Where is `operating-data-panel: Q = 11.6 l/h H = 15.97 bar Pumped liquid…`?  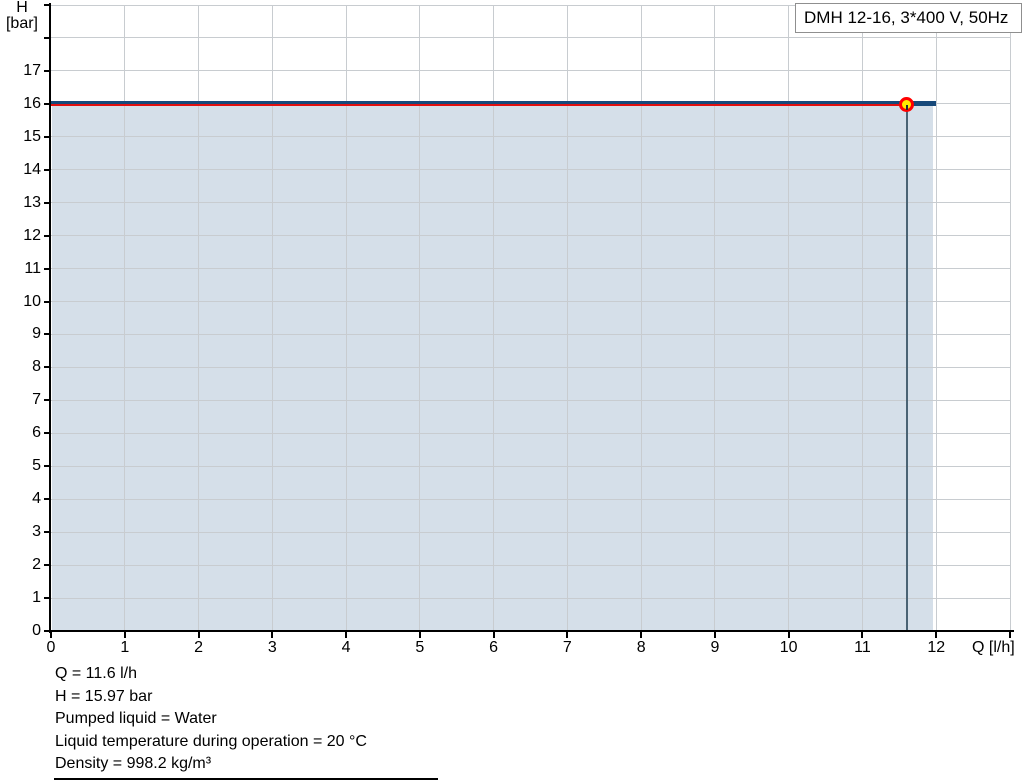
operating-data-panel: Q = 11.6 l/h H = 15.97 bar Pumped liquid… is located at coordinates (211, 719).